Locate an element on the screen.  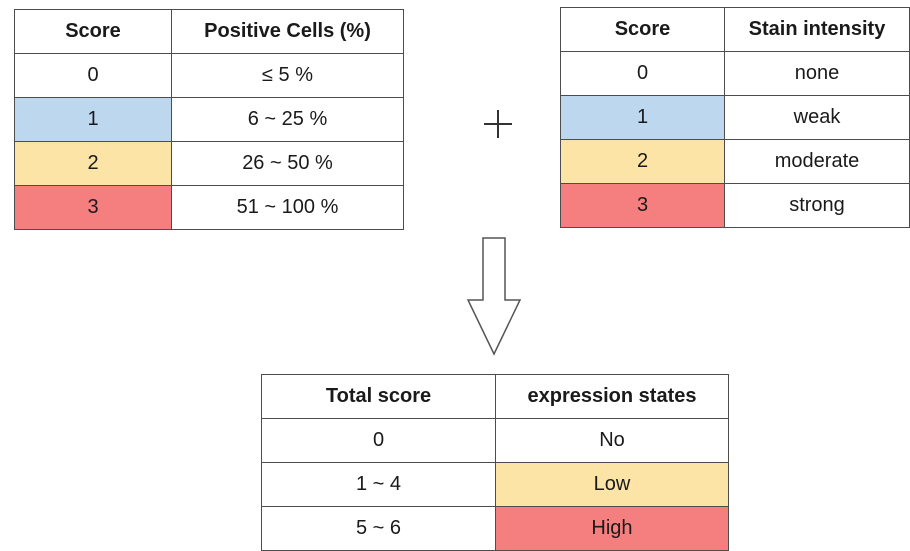
table-row: 2 26 ~ 50 % is located at coordinates (209, 163).